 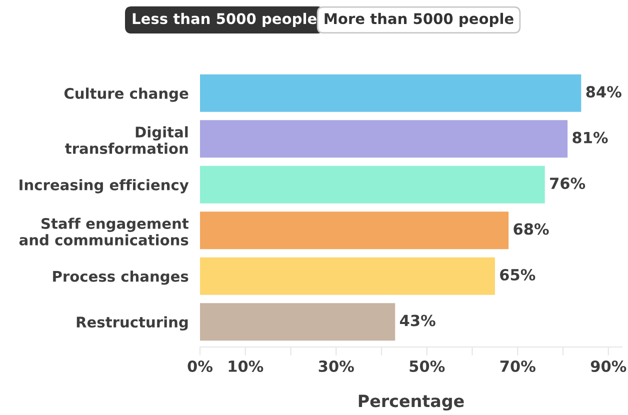 I want to click on x-axis-title: Percentage, so click(x=411, y=402).